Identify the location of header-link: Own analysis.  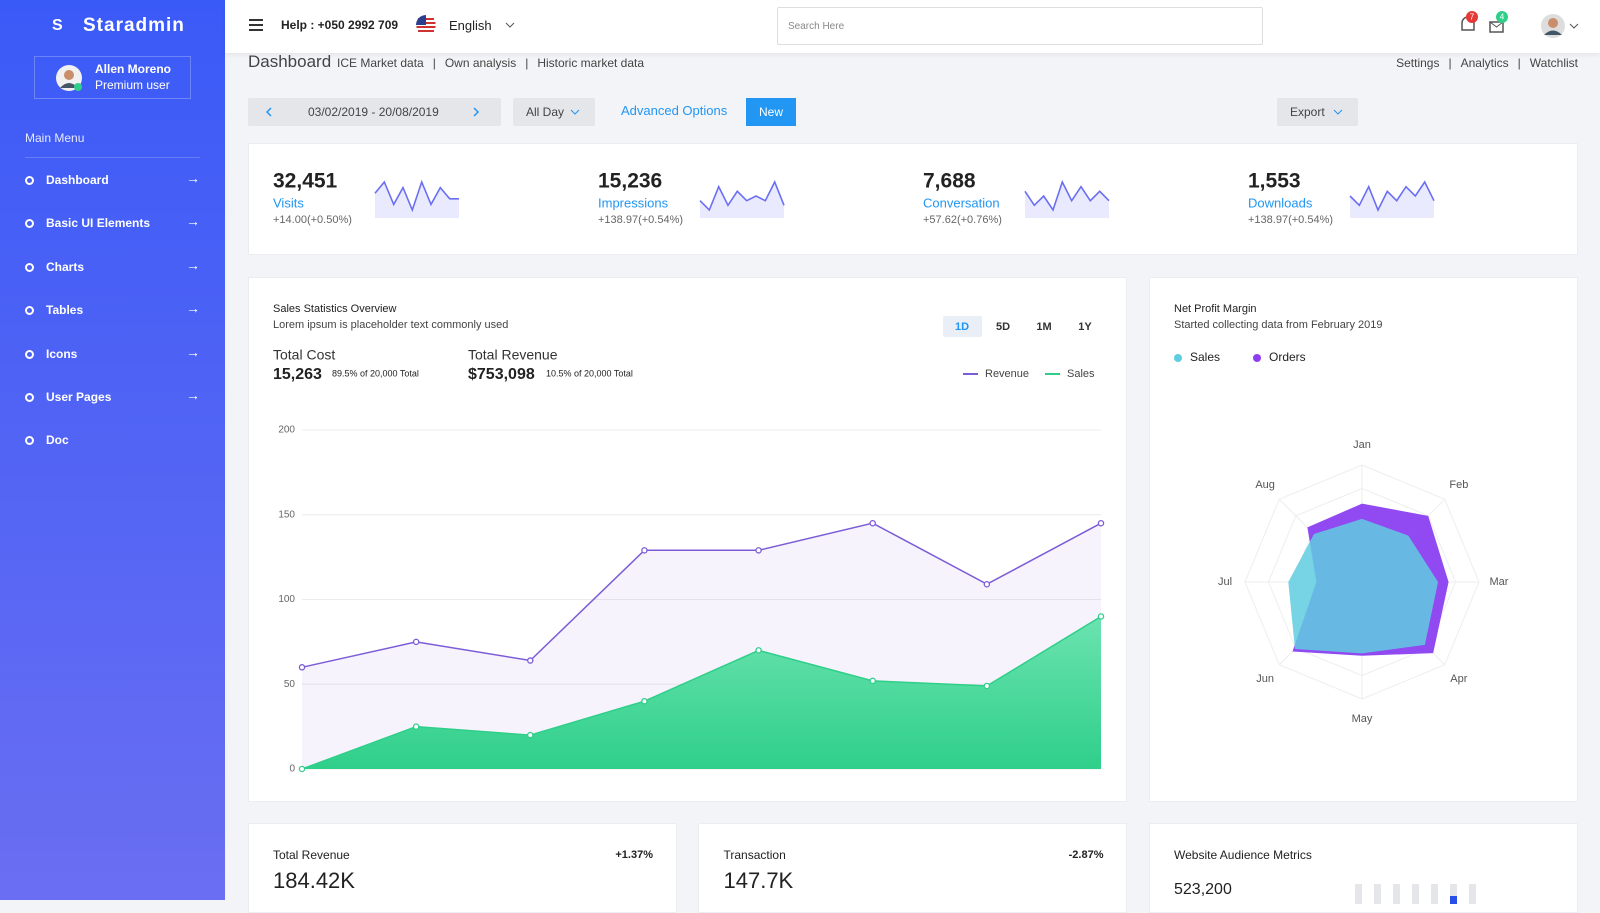
(480, 63).